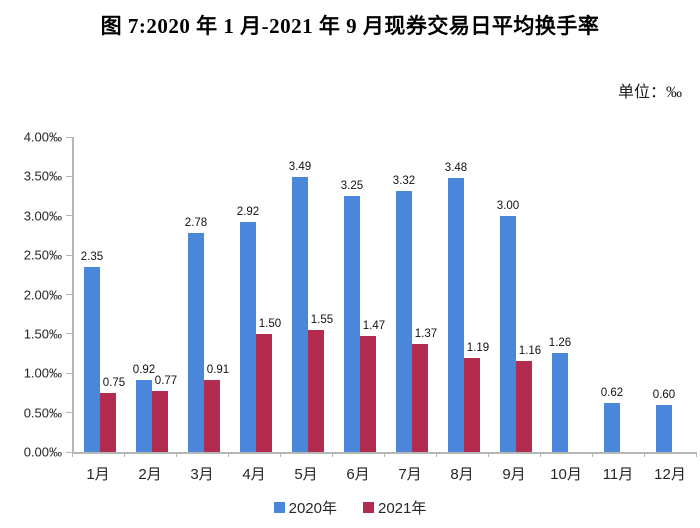 This screenshot has width=700, height=528. I want to click on bar-value-label: 1.55, so click(322, 319).